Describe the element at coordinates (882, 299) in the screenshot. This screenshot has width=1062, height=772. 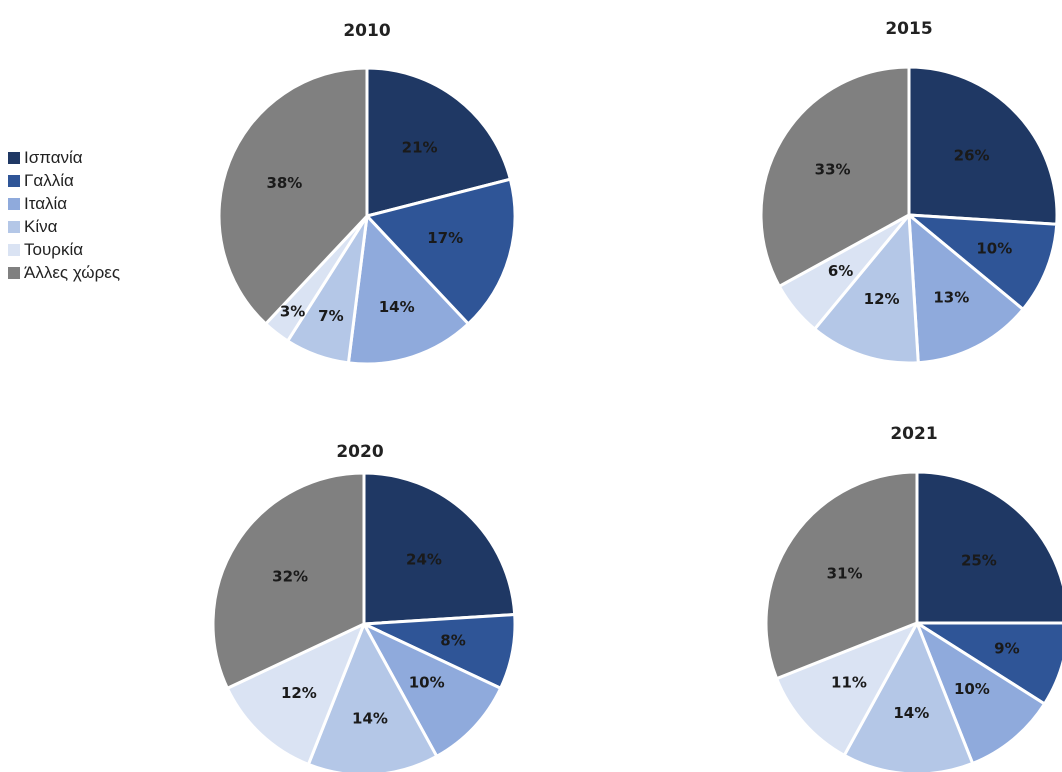
I see `data-label-china: 12%` at that location.